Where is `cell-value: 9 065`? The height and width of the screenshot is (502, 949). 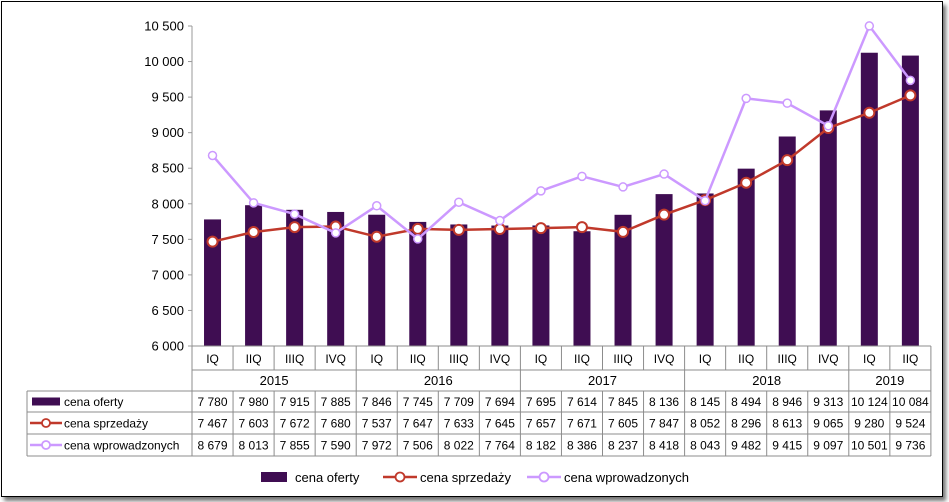 cell-value: 9 065 is located at coordinates (828, 424).